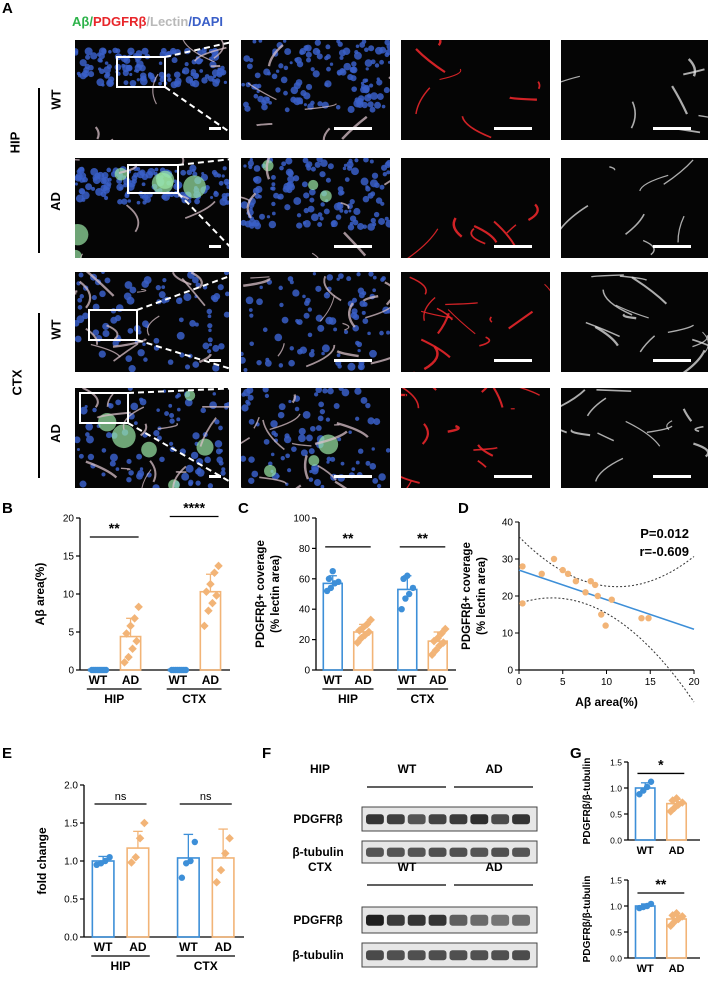 The height and width of the screenshot is (985, 708). Describe the element at coordinates (332, 626) in the screenshot. I see `bar` at that location.